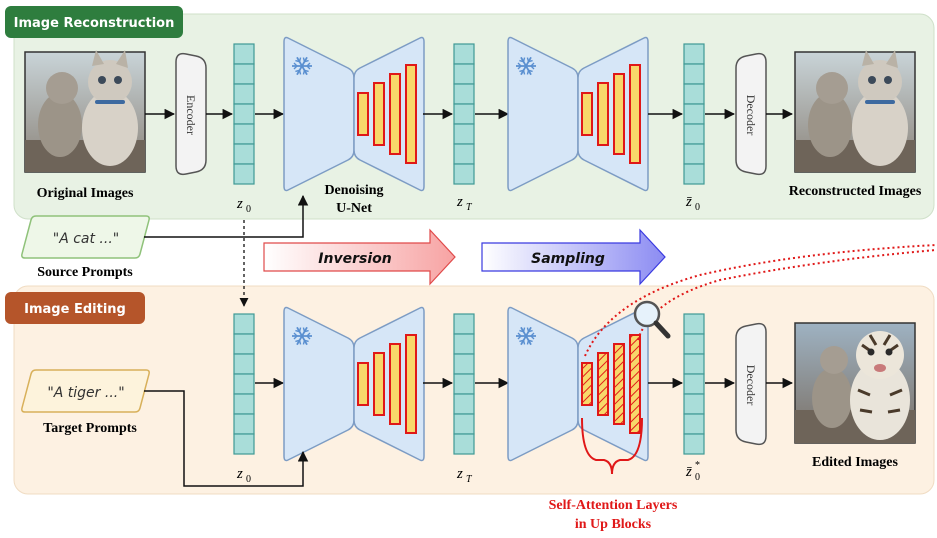 The width and height of the screenshot is (937, 538). What do you see at coordinates (243, 205) in the screenshot?
I see `latent-z0-label-top: z 0` at bounding box center [243, 205].